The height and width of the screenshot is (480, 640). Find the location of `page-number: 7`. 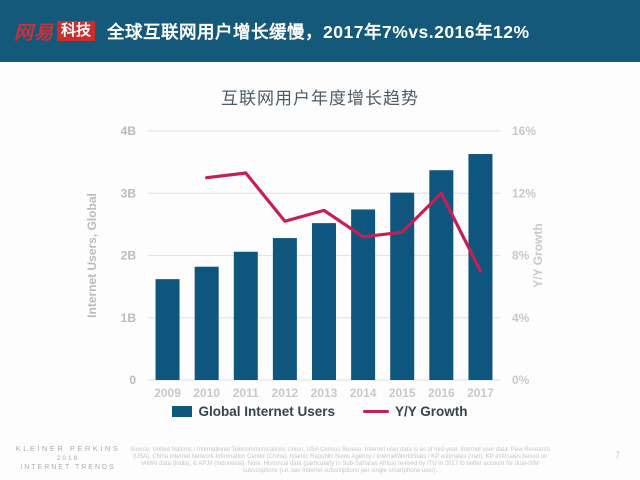

page-number: 7 is located at coordinates (617, 455).